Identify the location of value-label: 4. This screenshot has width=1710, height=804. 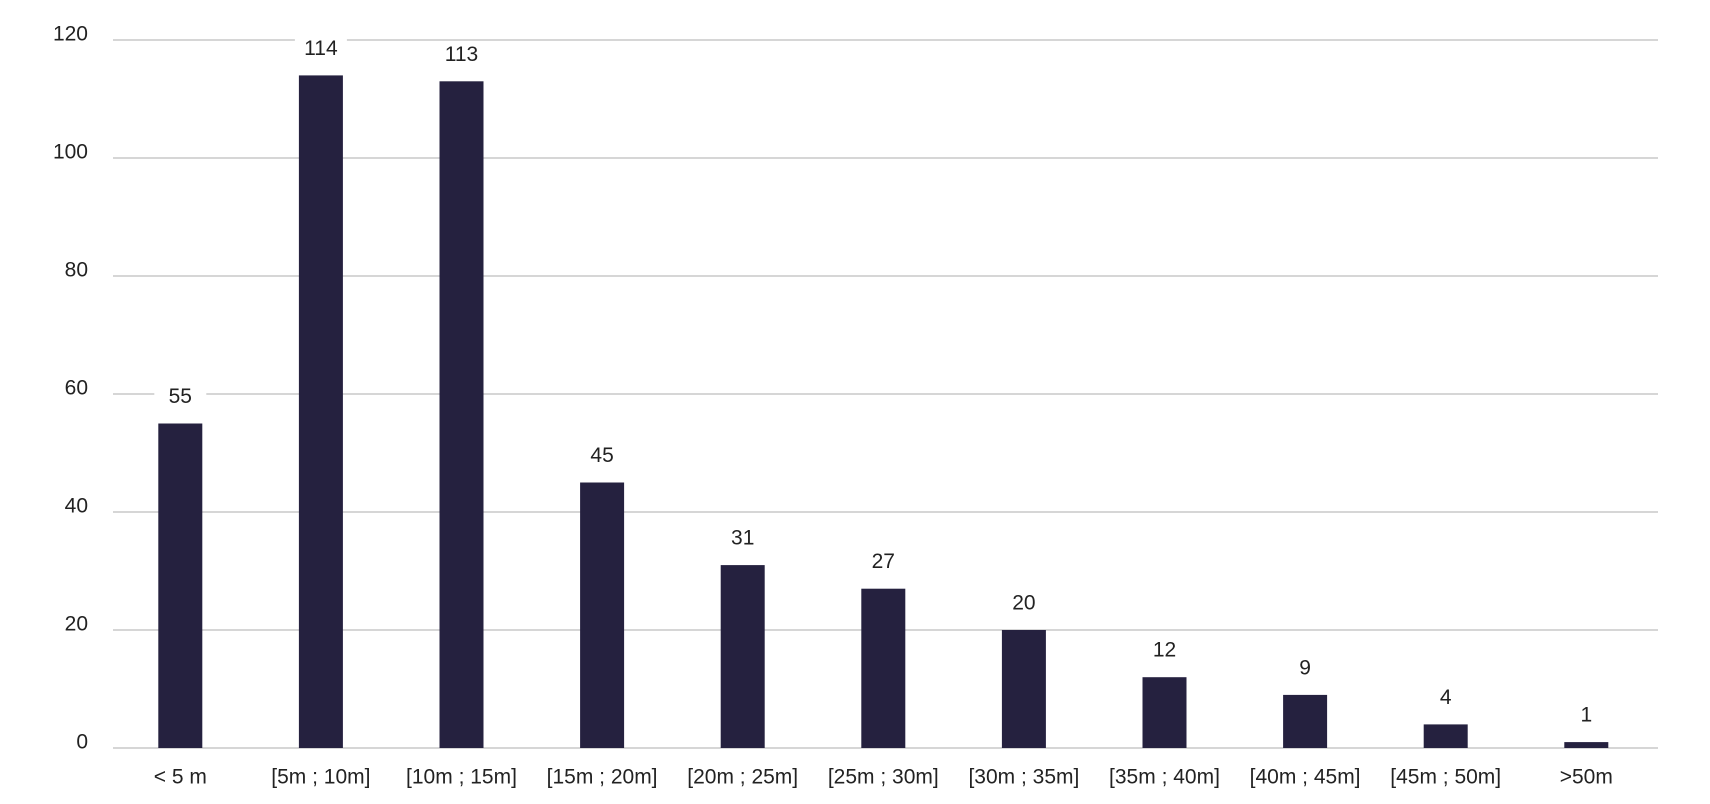
(1446, 697).